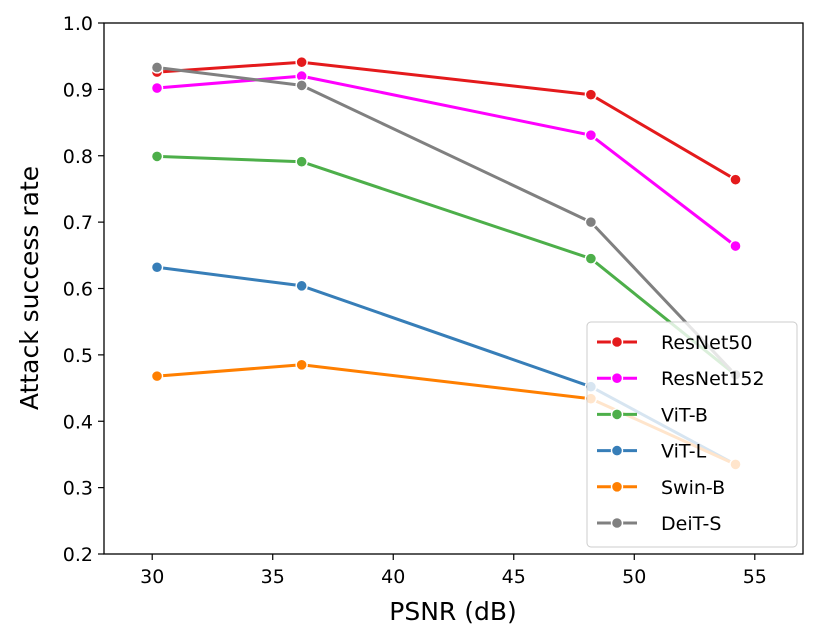 This screenshot has height=642, width=831. What do you see at coordinates (78, 422) in the screenshot?
I see `y-tick-label: 0.4` at bounding box center [78, 422].